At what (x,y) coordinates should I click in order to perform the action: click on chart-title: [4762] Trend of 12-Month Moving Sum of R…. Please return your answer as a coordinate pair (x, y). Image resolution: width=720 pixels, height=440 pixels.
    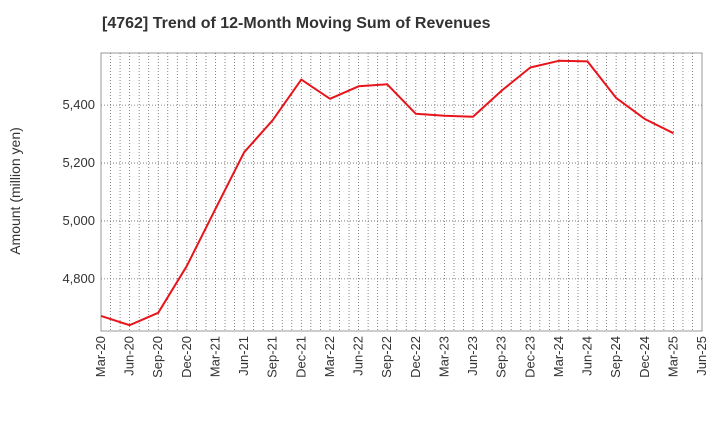
    Looking at the image, I should click on (296, 23).